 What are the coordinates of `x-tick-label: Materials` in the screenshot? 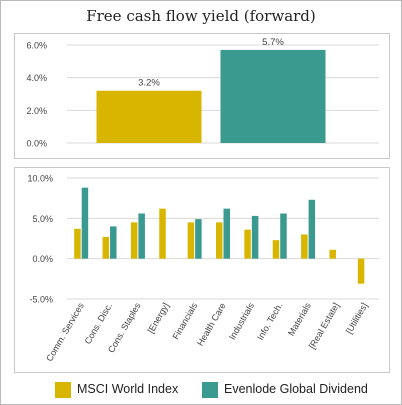 It's located at (299, 319).